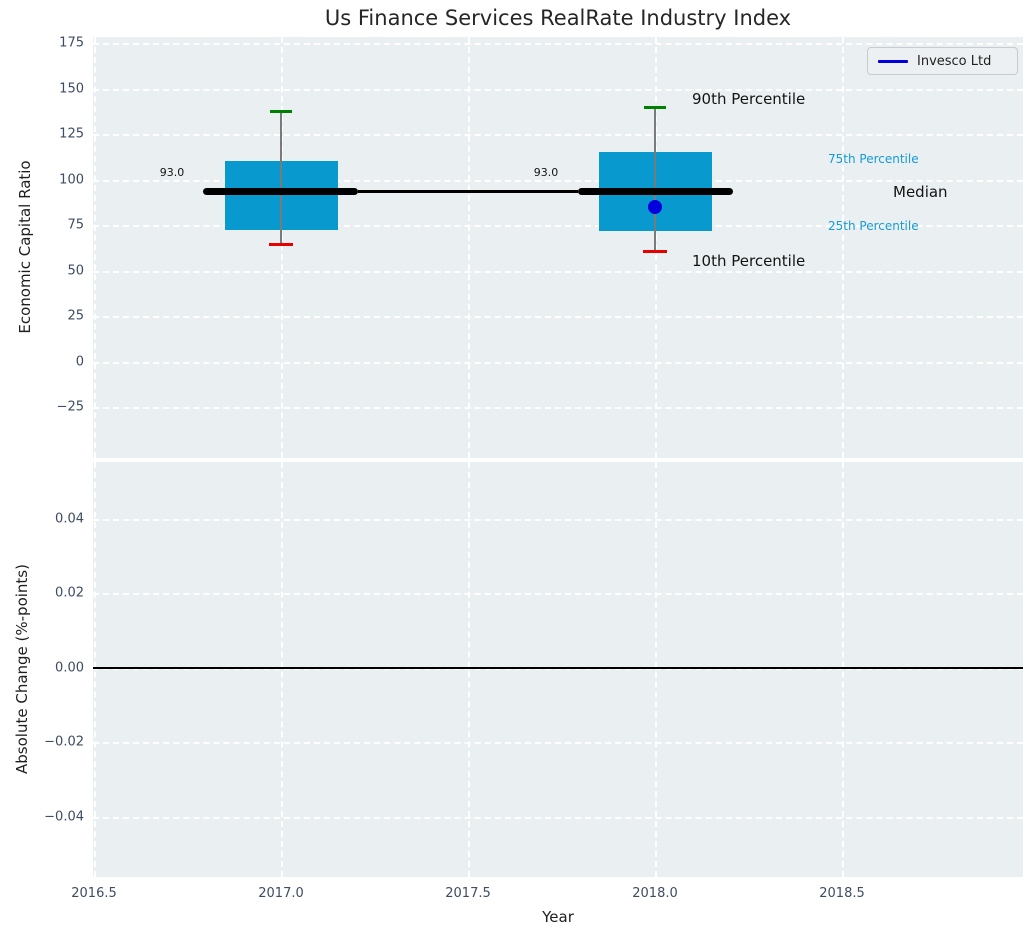 The width and height of the screenshot is (1034, 942). I want to click on zero-line, so click(558, 668).